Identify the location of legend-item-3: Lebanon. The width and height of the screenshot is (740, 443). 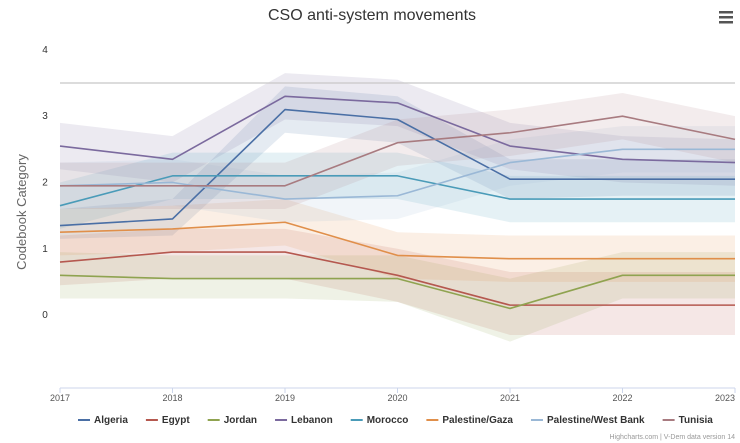
(304, 420).